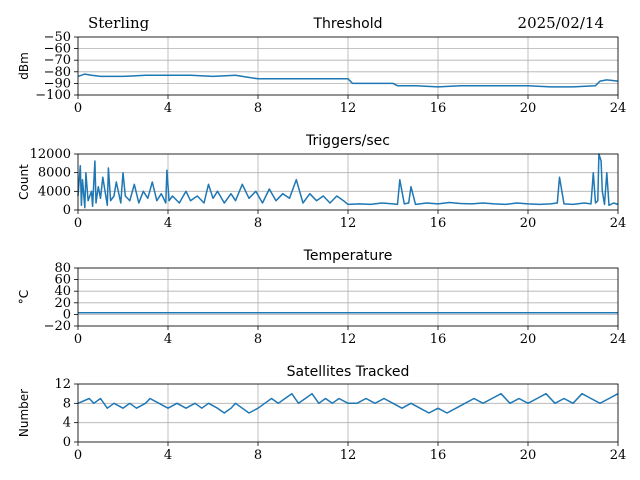 This screenshot has width=640, height=480. I want to click on date-label: 2025/02/14, so click(561, 23).